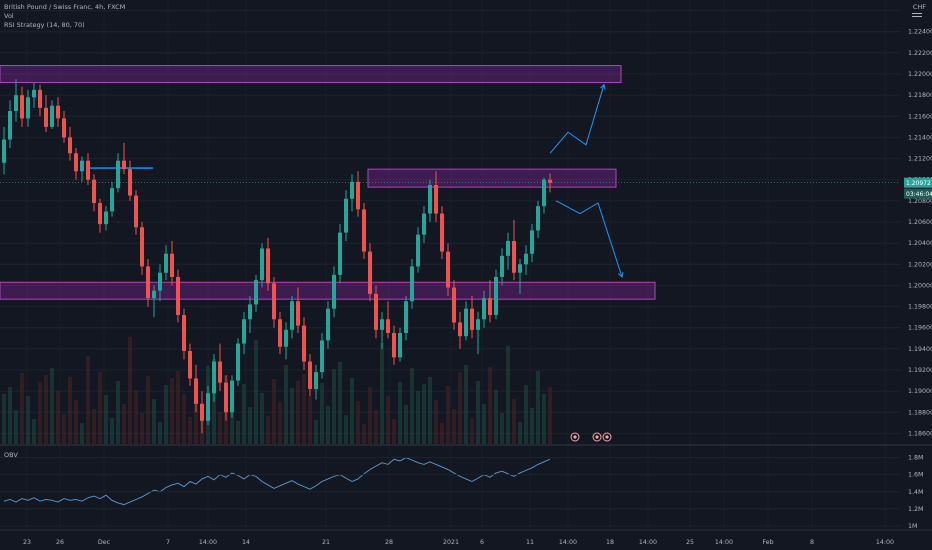  What do you see at coordinates (916, 275) in the screenshot?
I see `price-axis` at bounding box center [916, 275].